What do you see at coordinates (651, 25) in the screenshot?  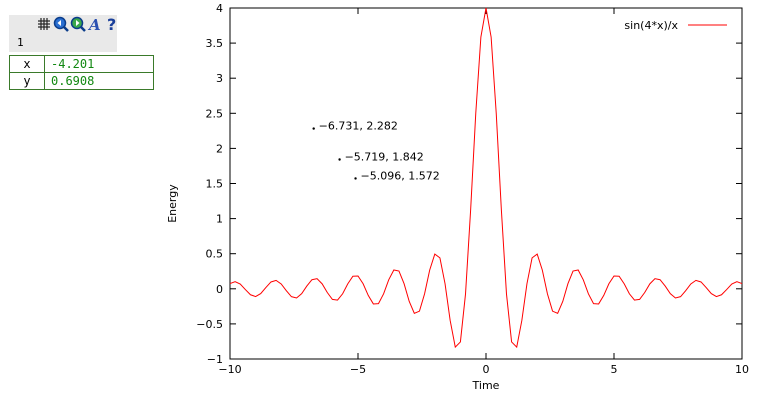 I see `legend-label: sin(4*x)/x` at bounding box center [651, 25].